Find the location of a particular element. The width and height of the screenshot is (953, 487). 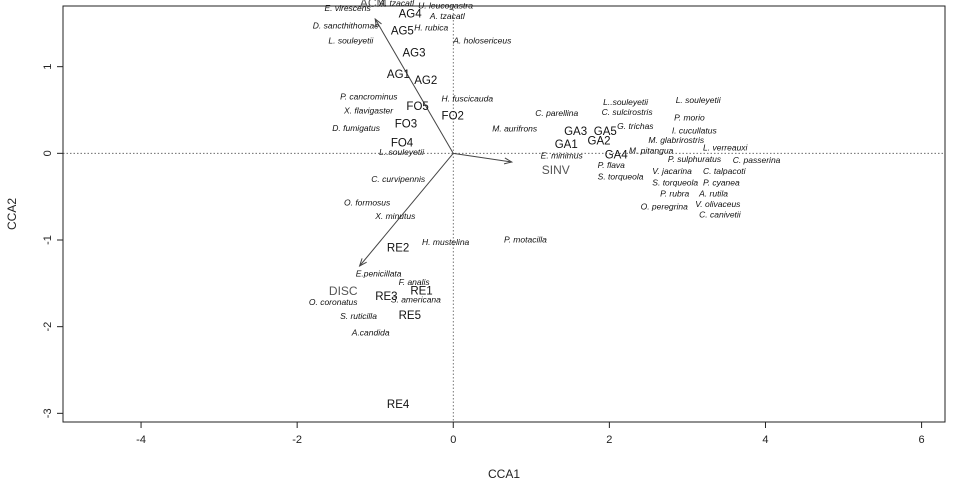

species-label: G. trichas is located at coordinates (635, 126).